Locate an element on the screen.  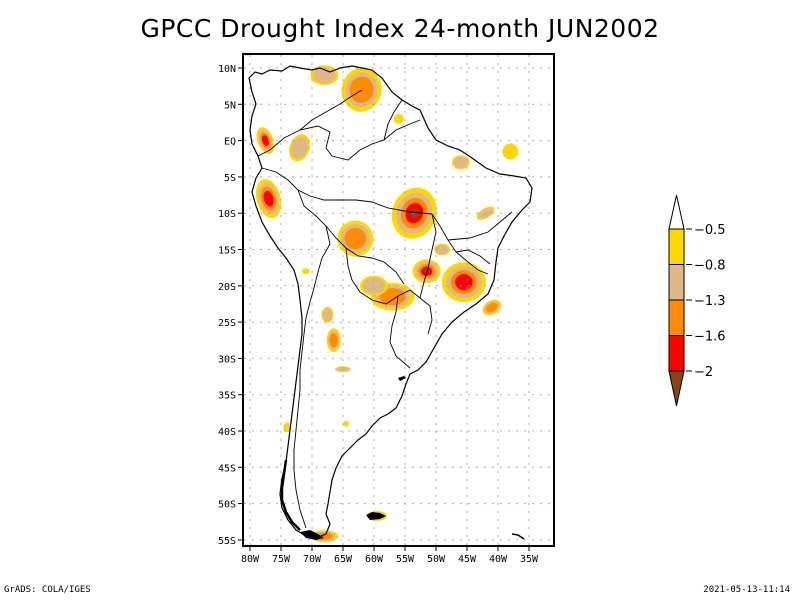
ytick-label: 30S is located at coordinates (227, 359).